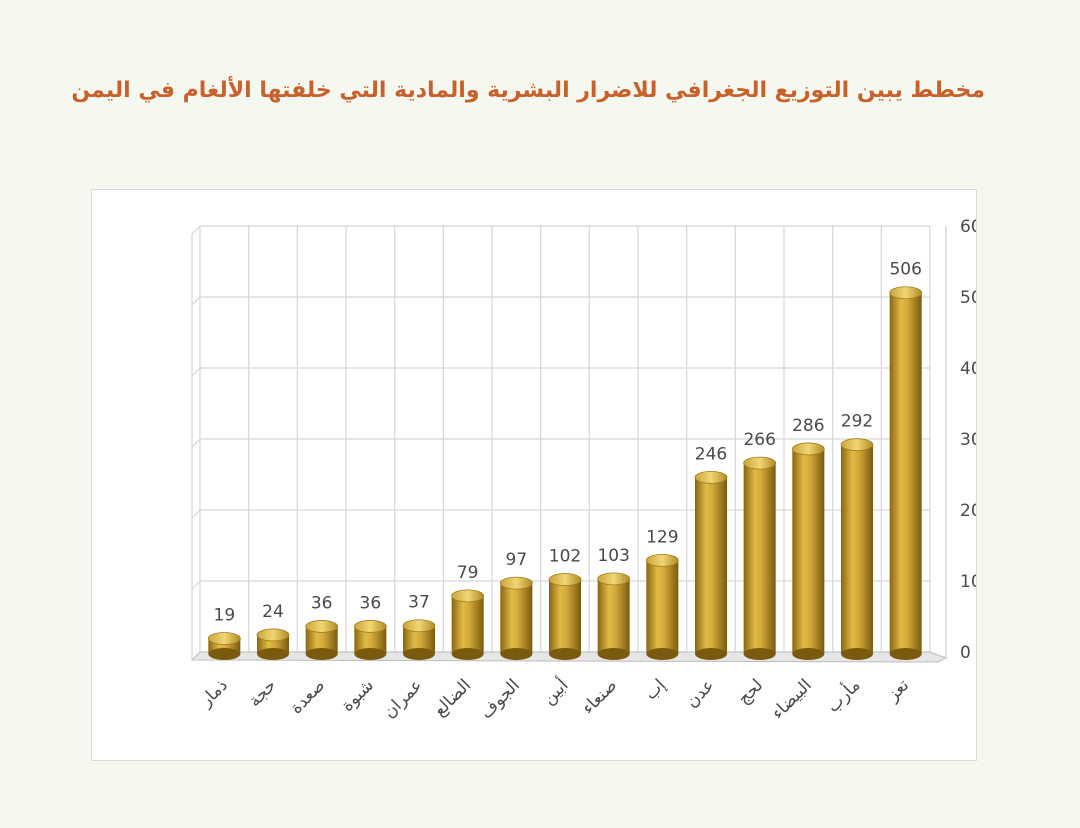 The height and width of the screenshot is (828, 1080). Describe the element at coordinates (655, 689) in the screenshot. I see `x-tick-label: إب` at that location.